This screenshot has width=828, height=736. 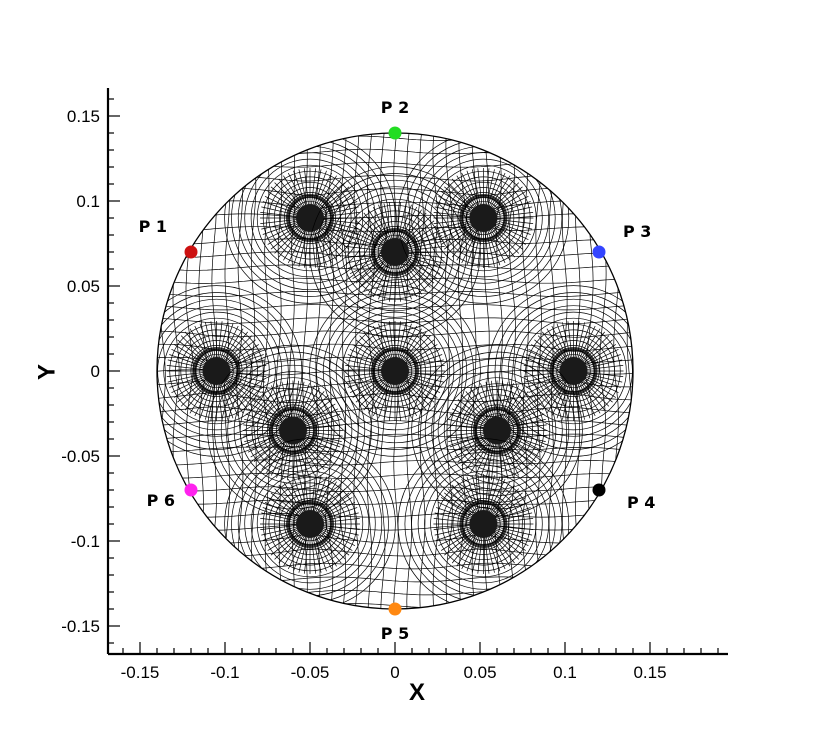 What do you see at coordinates (140, 672) in the screenshot?
I see `x-tick-label: -0.15` at bounding box center [140, 672].